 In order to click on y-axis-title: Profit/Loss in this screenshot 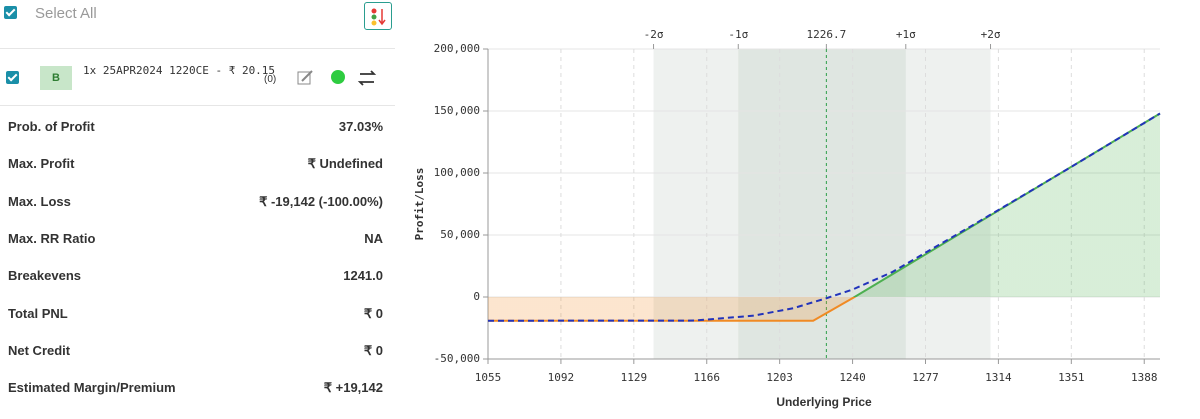, I will do `click(419, 204)`.